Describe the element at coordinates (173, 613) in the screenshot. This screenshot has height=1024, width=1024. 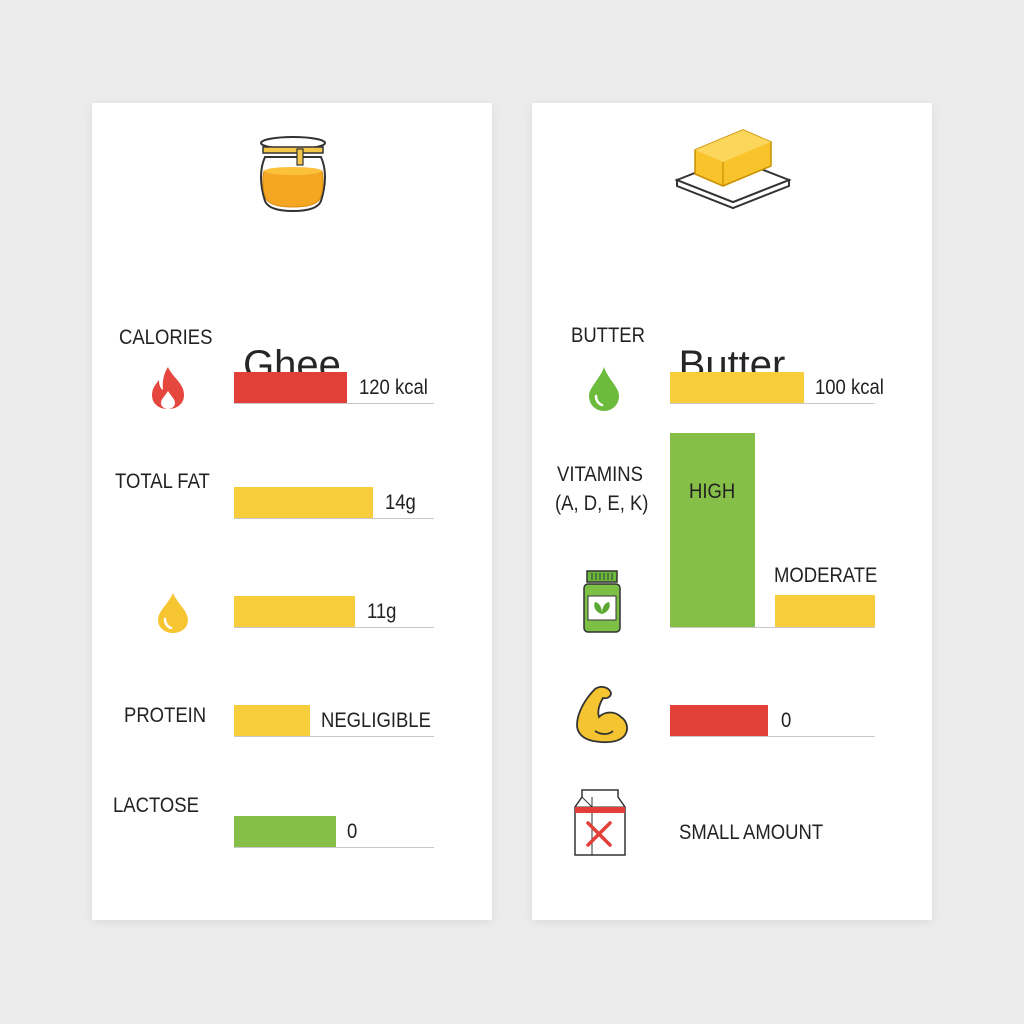
I see `drop-icon` at that location.